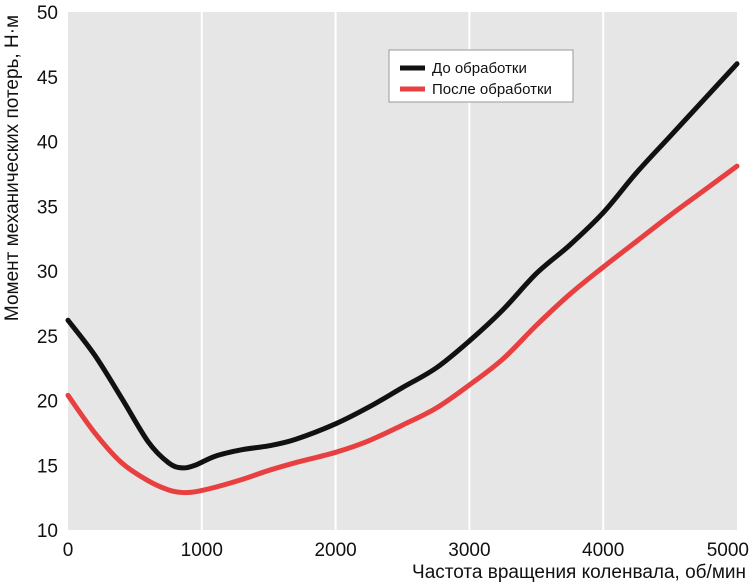  I want to click on y-tick-label: 35, so click(47, 207).